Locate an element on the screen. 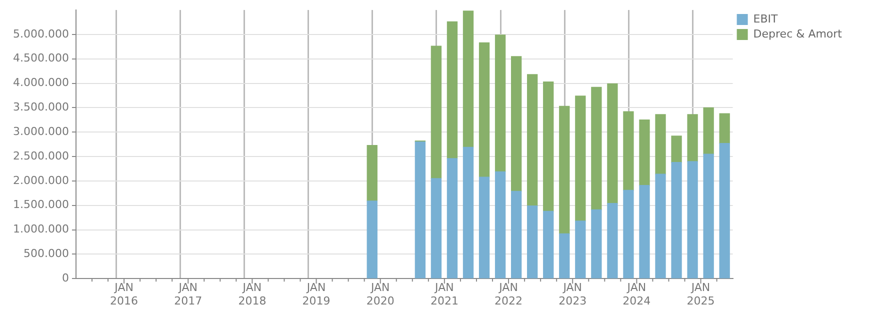 Image resolution: width=876 pixels, height=313 pixels. x-tick-label: JAN 2020 is located at coordinates (380, 294).